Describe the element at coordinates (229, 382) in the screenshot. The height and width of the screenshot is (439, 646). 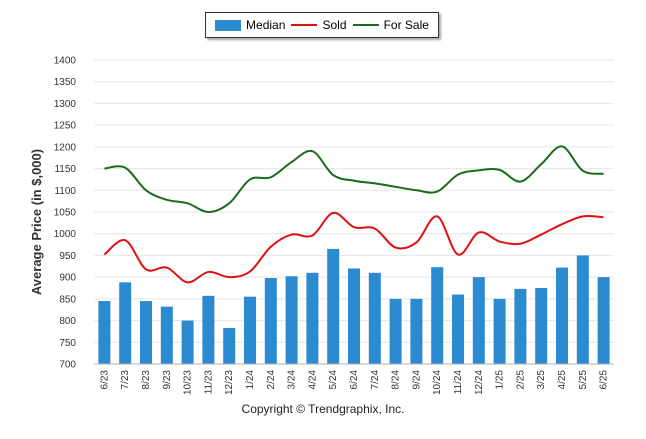
I see `x-tick-label: 12/23` at that location.